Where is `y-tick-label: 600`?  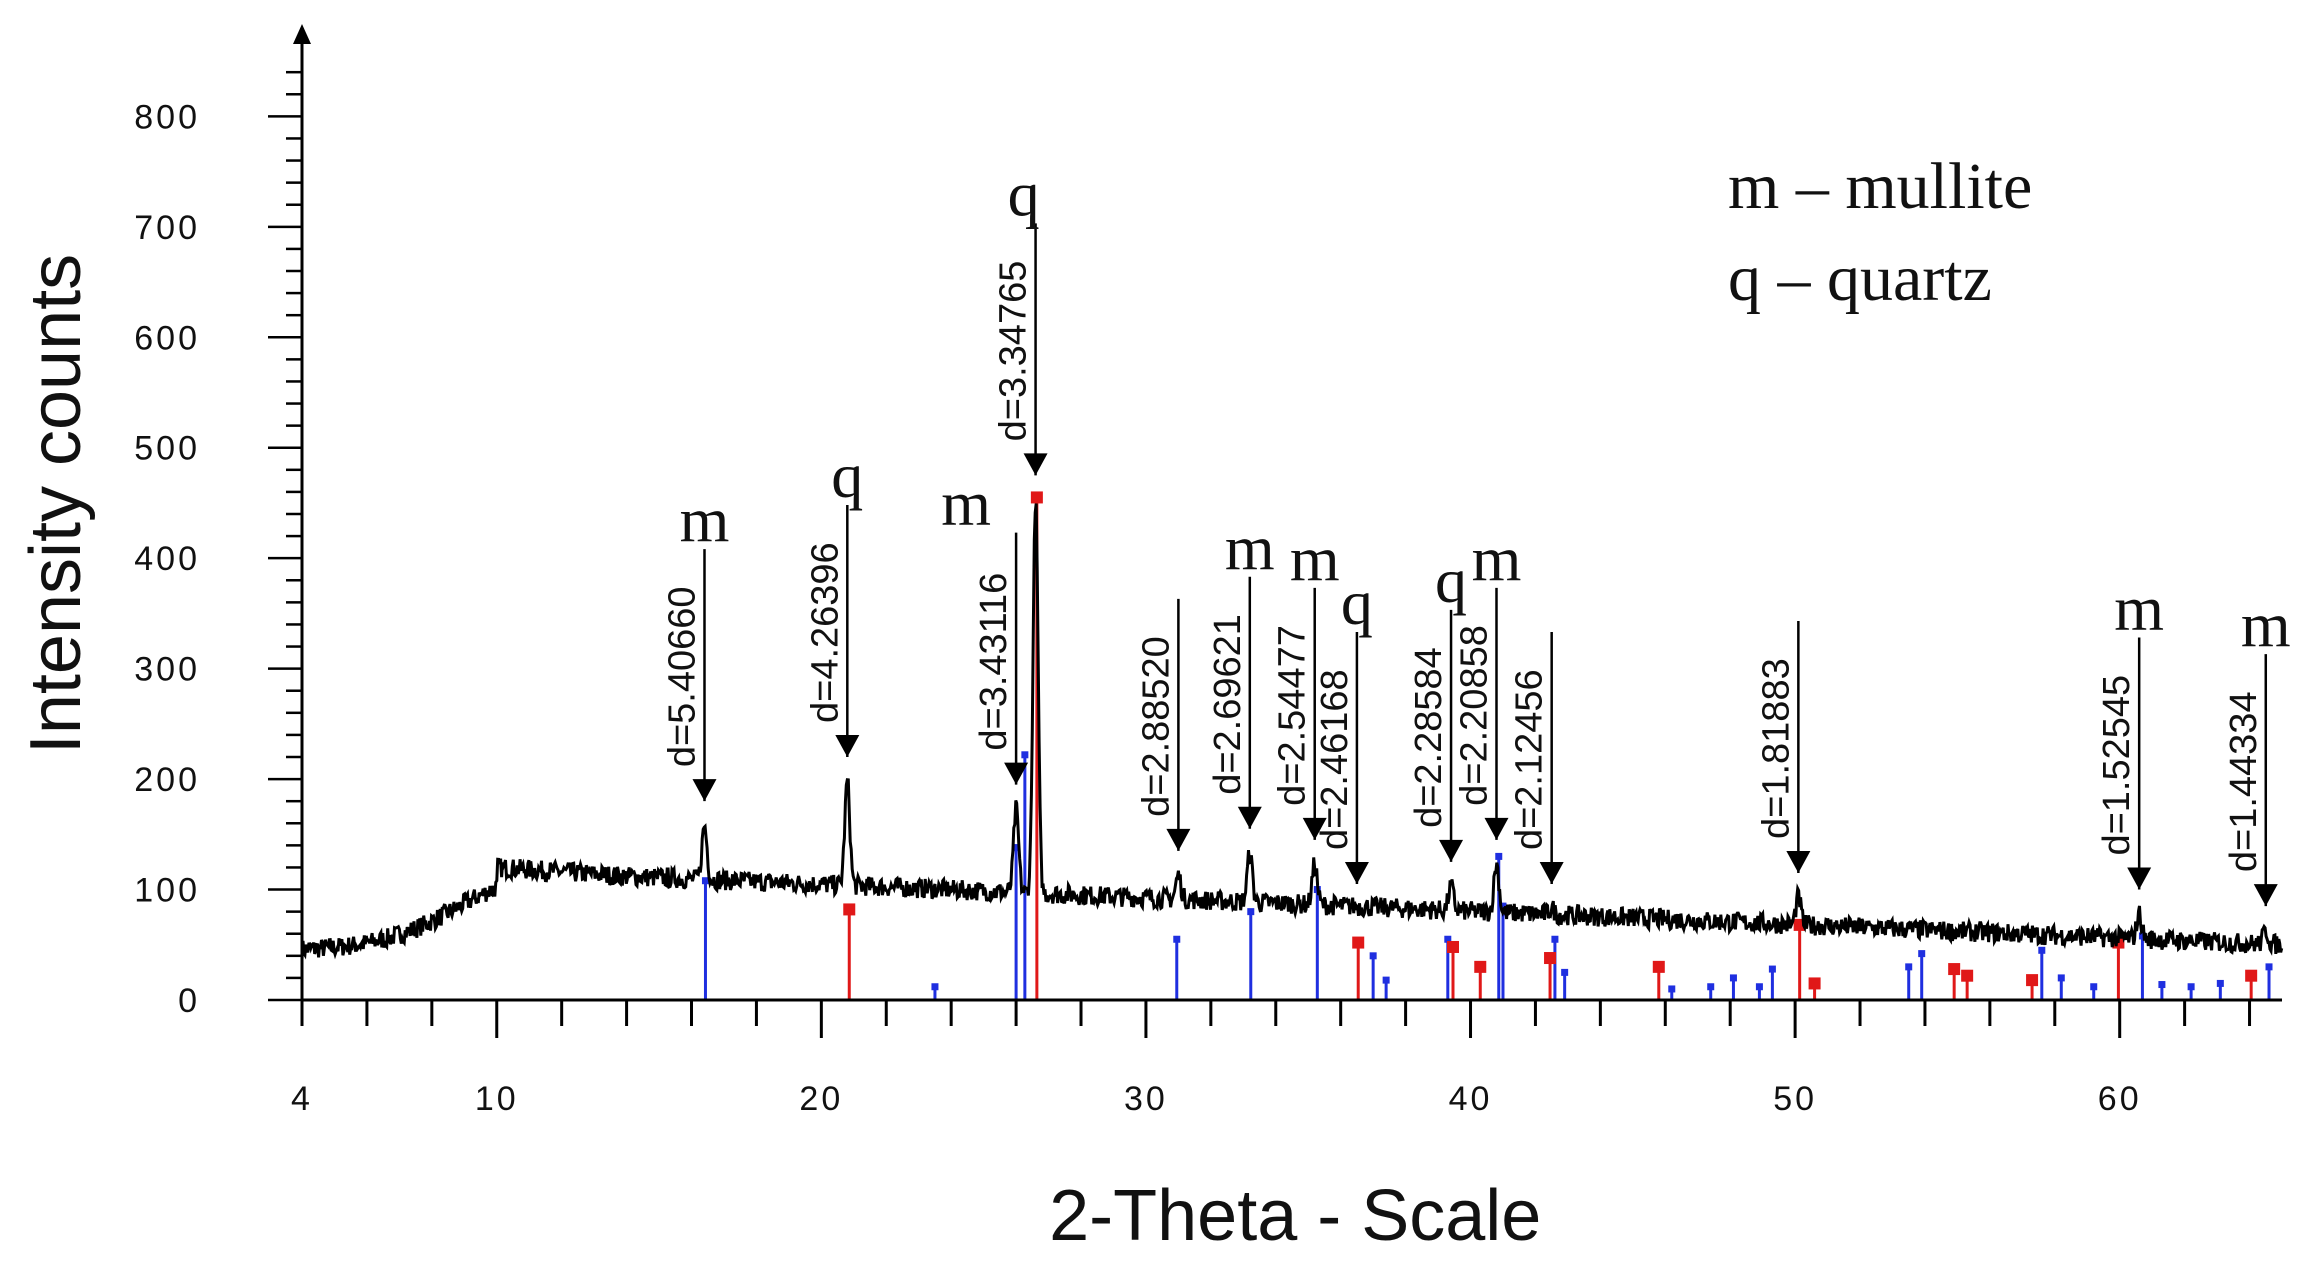 y-tick-label: 600 is located at coordinates (167, 338).